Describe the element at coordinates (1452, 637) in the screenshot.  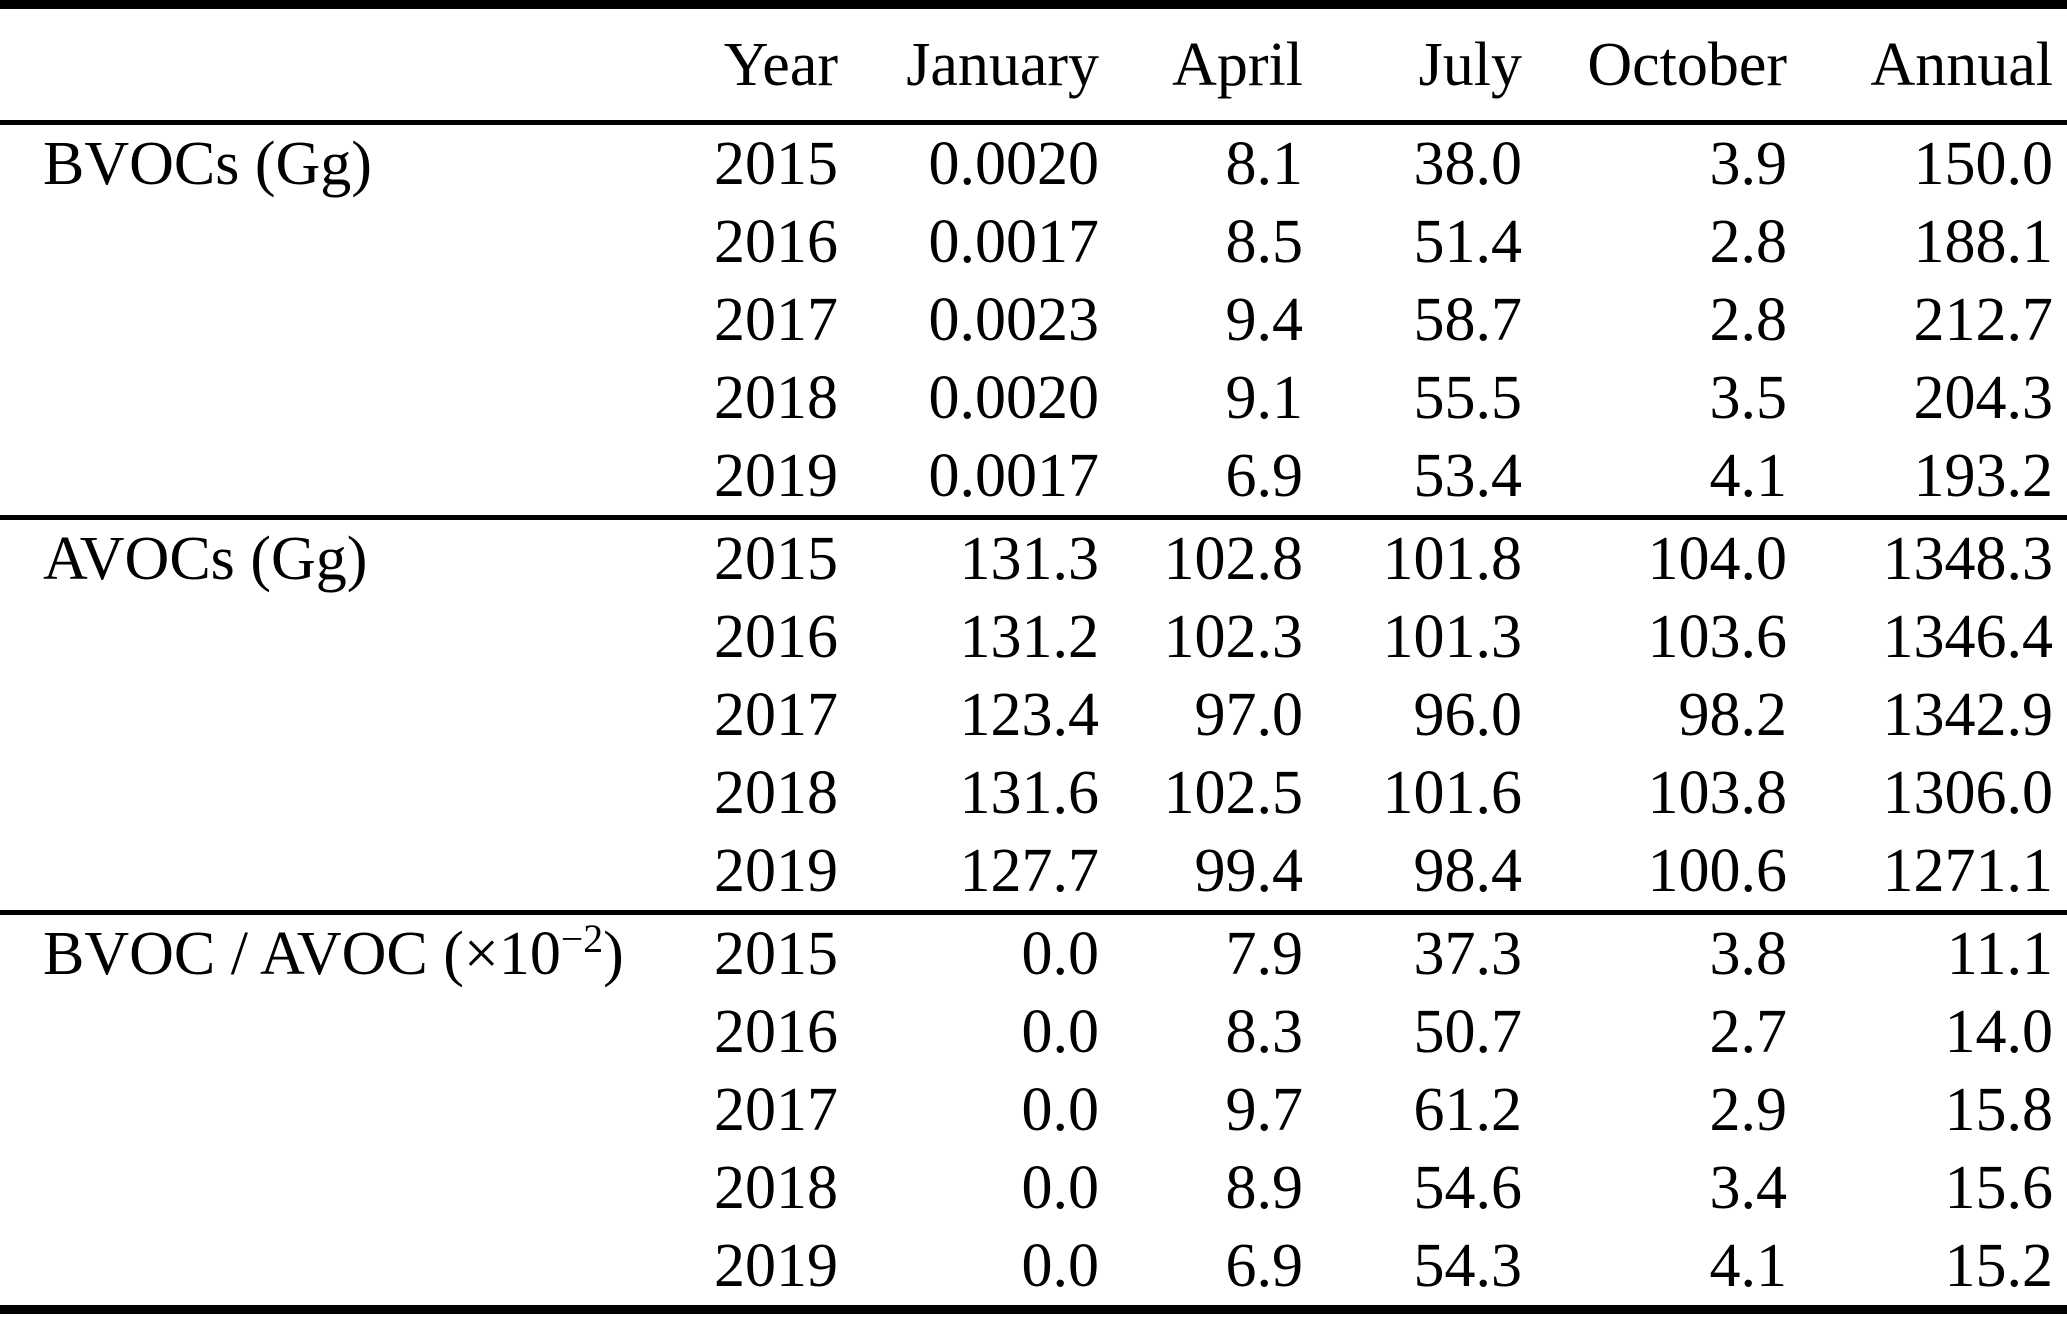
I see `value-cell: 101.3` at that location.